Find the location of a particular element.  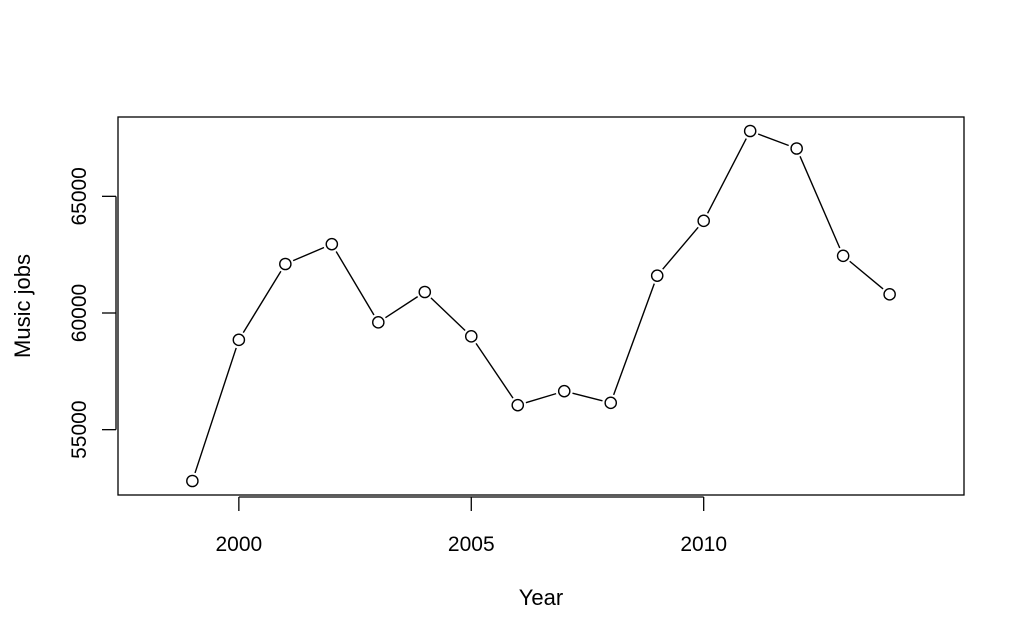

y-axis: 55000 60000 65000 is located at coordinates (92, 313).